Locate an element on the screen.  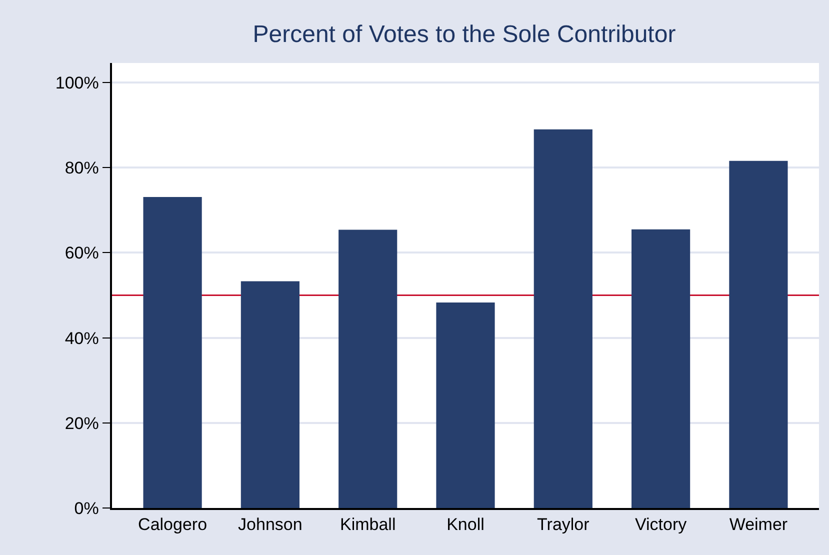
x-tick-label: Victory is located at coordinates (661, 524).